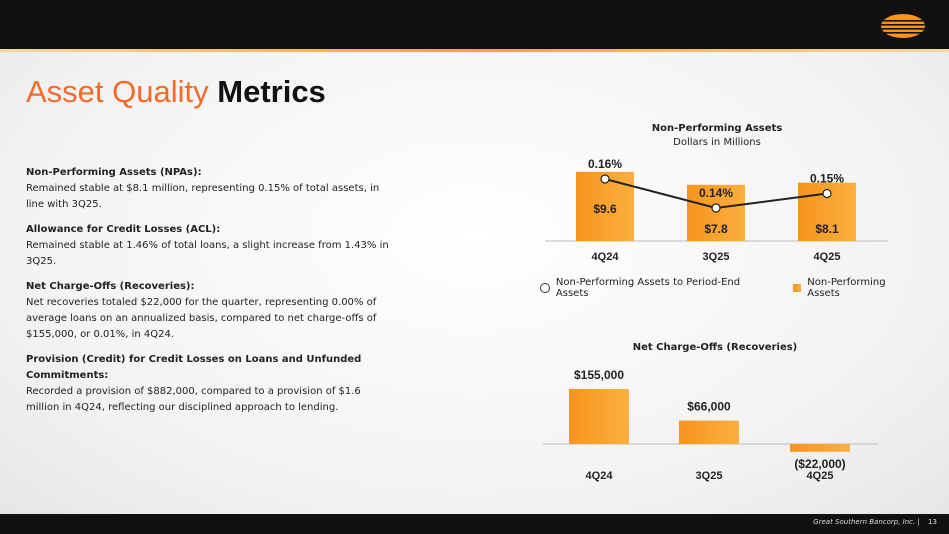 This screenshot has width=949, height=534. Describe the element at coordinates (123, 229) in the screenshot. I see `item-heading: Allowance for Credit Losses (ACL):` at that location.